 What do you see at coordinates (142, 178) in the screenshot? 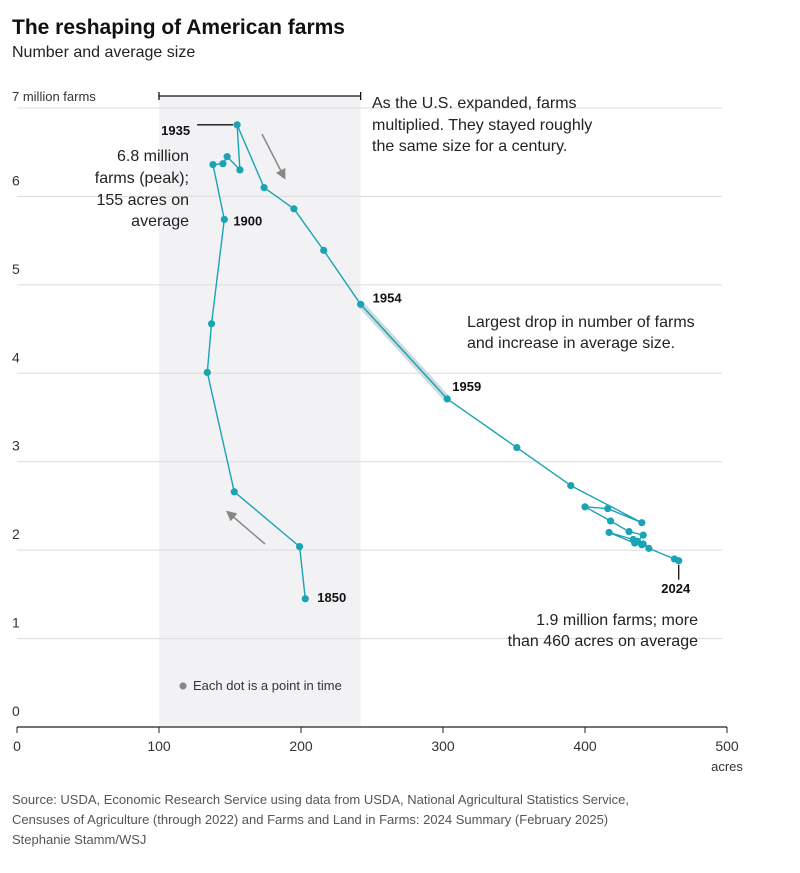
I see `annotation-peak: farms (peak);` at bounding box center [142, 178].